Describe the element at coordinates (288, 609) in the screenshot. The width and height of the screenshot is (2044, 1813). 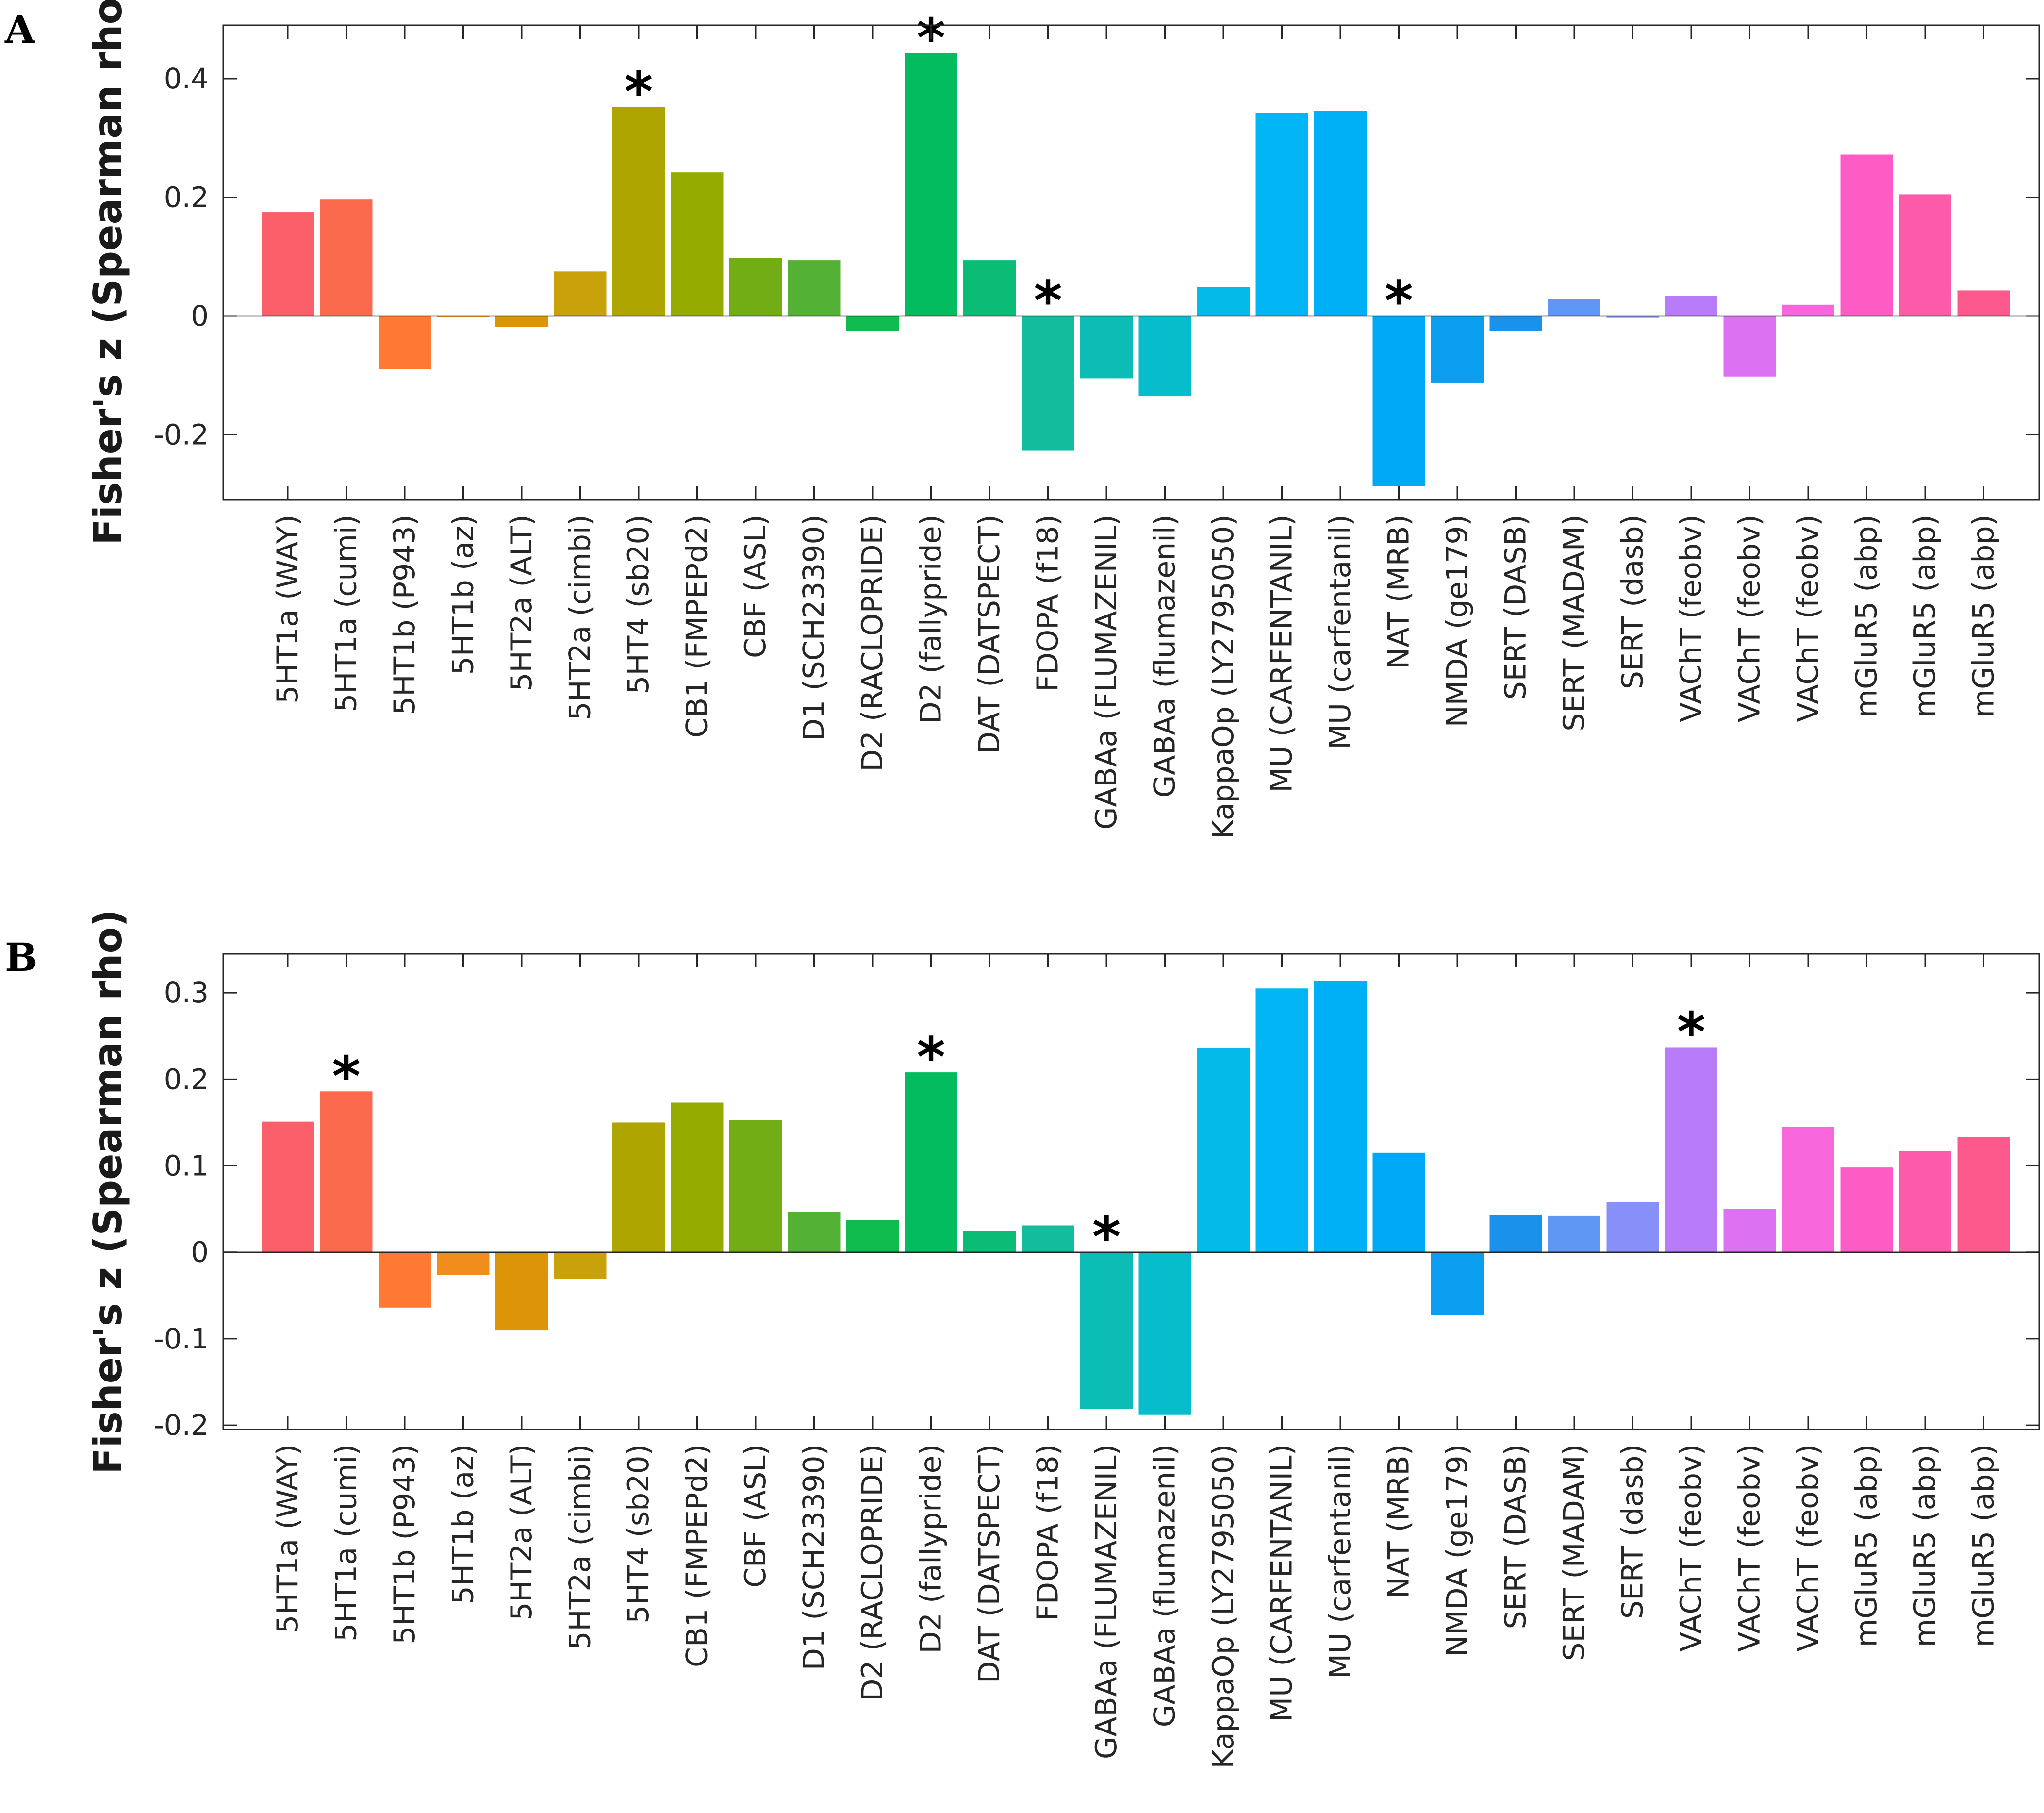
I see `category-label: 5HT1a (WAY)` at that location.